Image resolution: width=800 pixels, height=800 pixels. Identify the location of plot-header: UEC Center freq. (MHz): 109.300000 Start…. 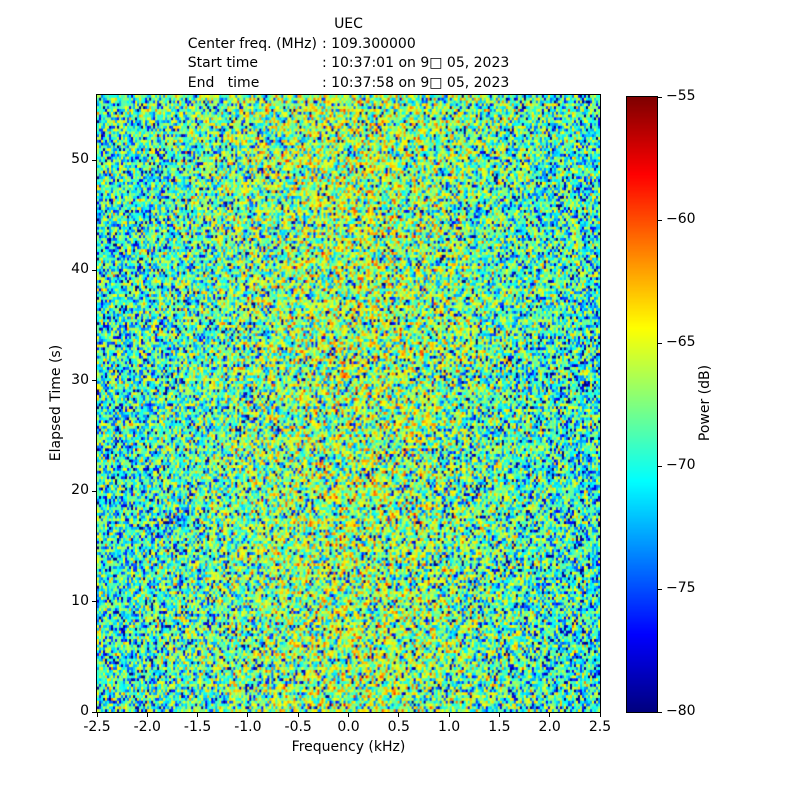
(348, 54).